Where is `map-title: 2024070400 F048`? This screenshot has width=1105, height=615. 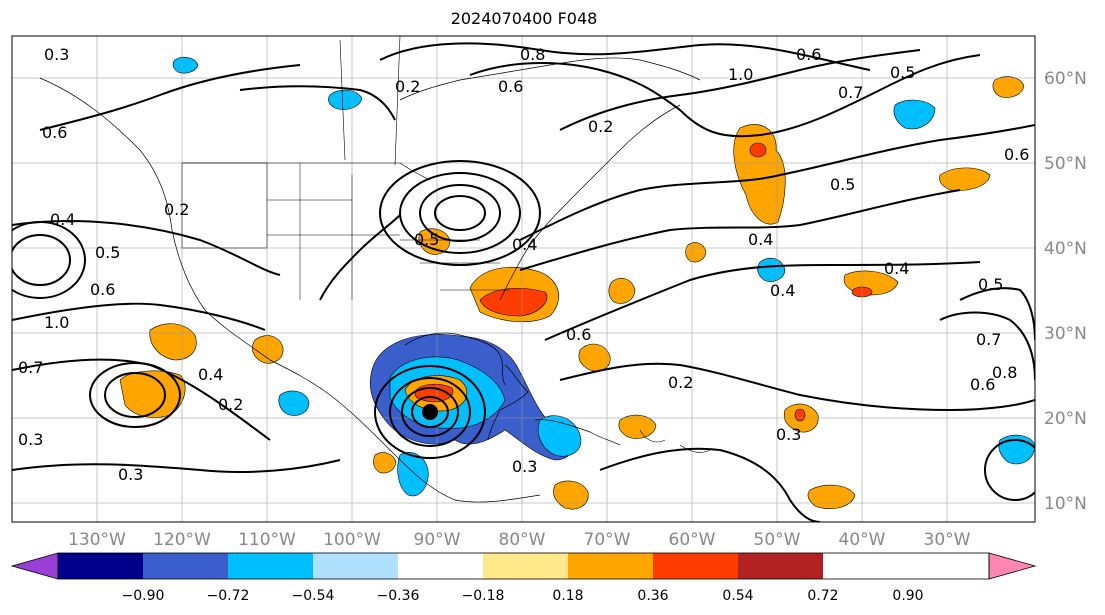 map-title: 2024070400 F048 is located at coordinates (524, 18).